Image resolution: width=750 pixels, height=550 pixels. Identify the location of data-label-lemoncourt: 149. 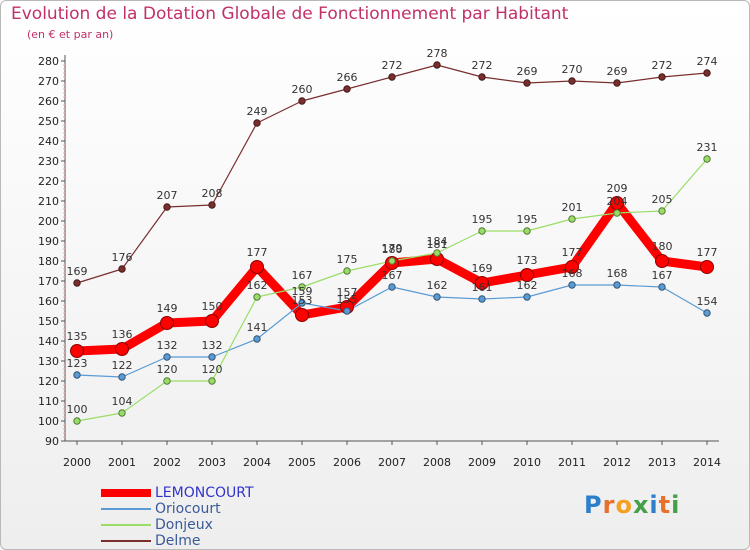
(167, 308).